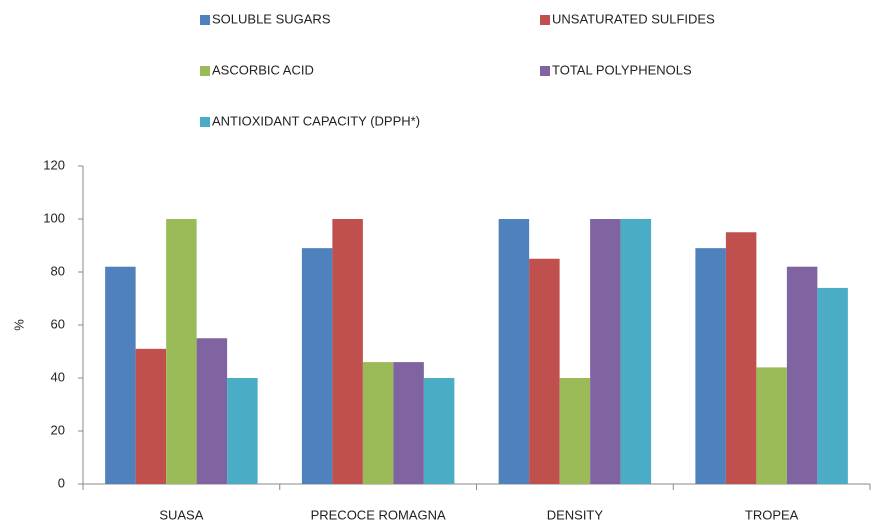  I want to click on x-tick-label: TROPEA, so click(772, 514).